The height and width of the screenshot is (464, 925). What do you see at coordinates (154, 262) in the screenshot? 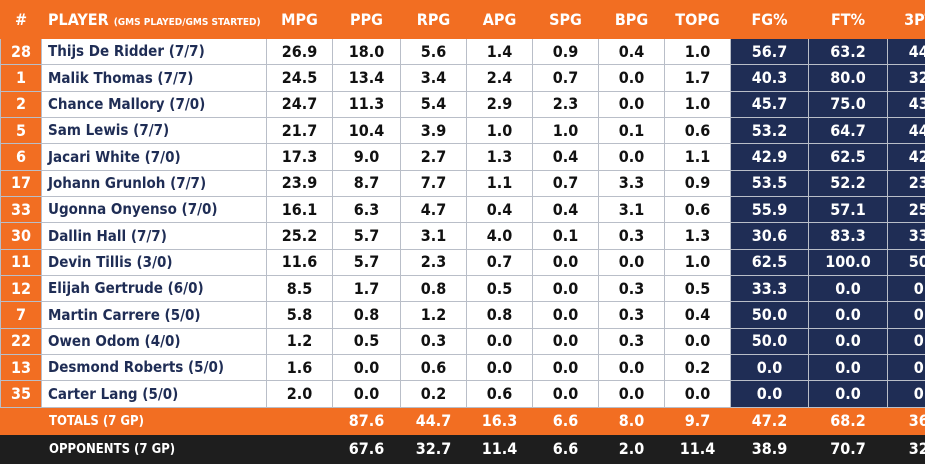
I see `player-name: Devin Tillis (3/0)` at bounding box center [154, 262].